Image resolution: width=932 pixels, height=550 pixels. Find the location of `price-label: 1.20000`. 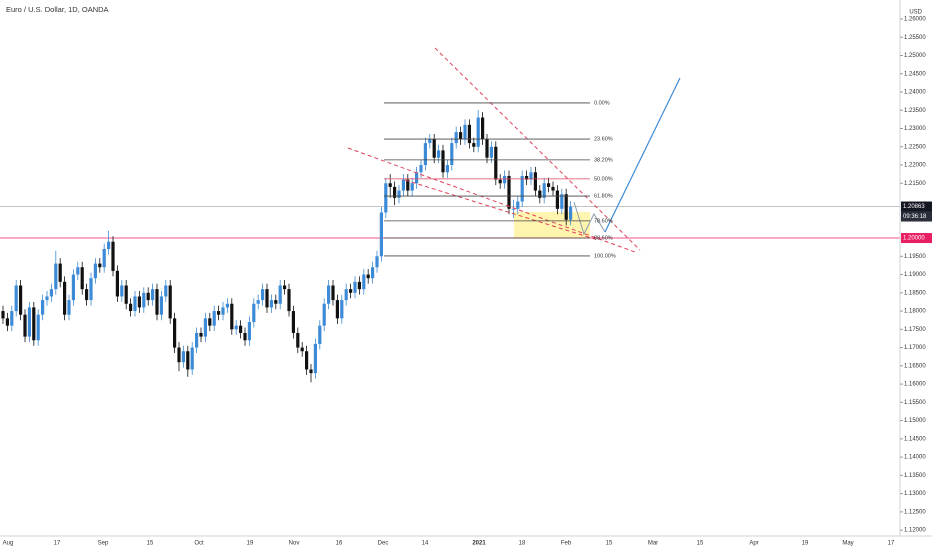

price-label: 1.20000 is located at coordinates (914, 239).